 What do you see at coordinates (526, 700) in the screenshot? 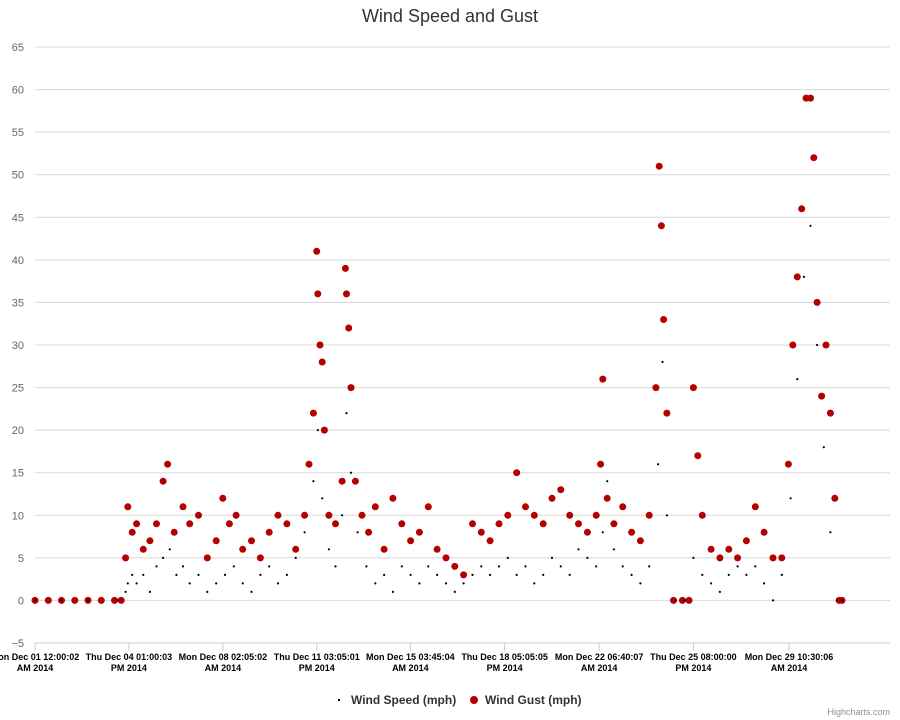
I see `legend-item-wind-gust: Wind Gust (mph)` at bounding box center [526, 700].